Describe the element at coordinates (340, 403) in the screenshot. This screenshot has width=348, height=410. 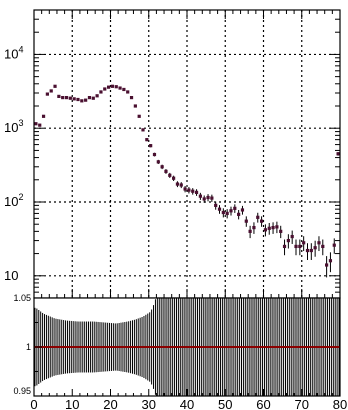
I see `xtick-label: 80` at that location.